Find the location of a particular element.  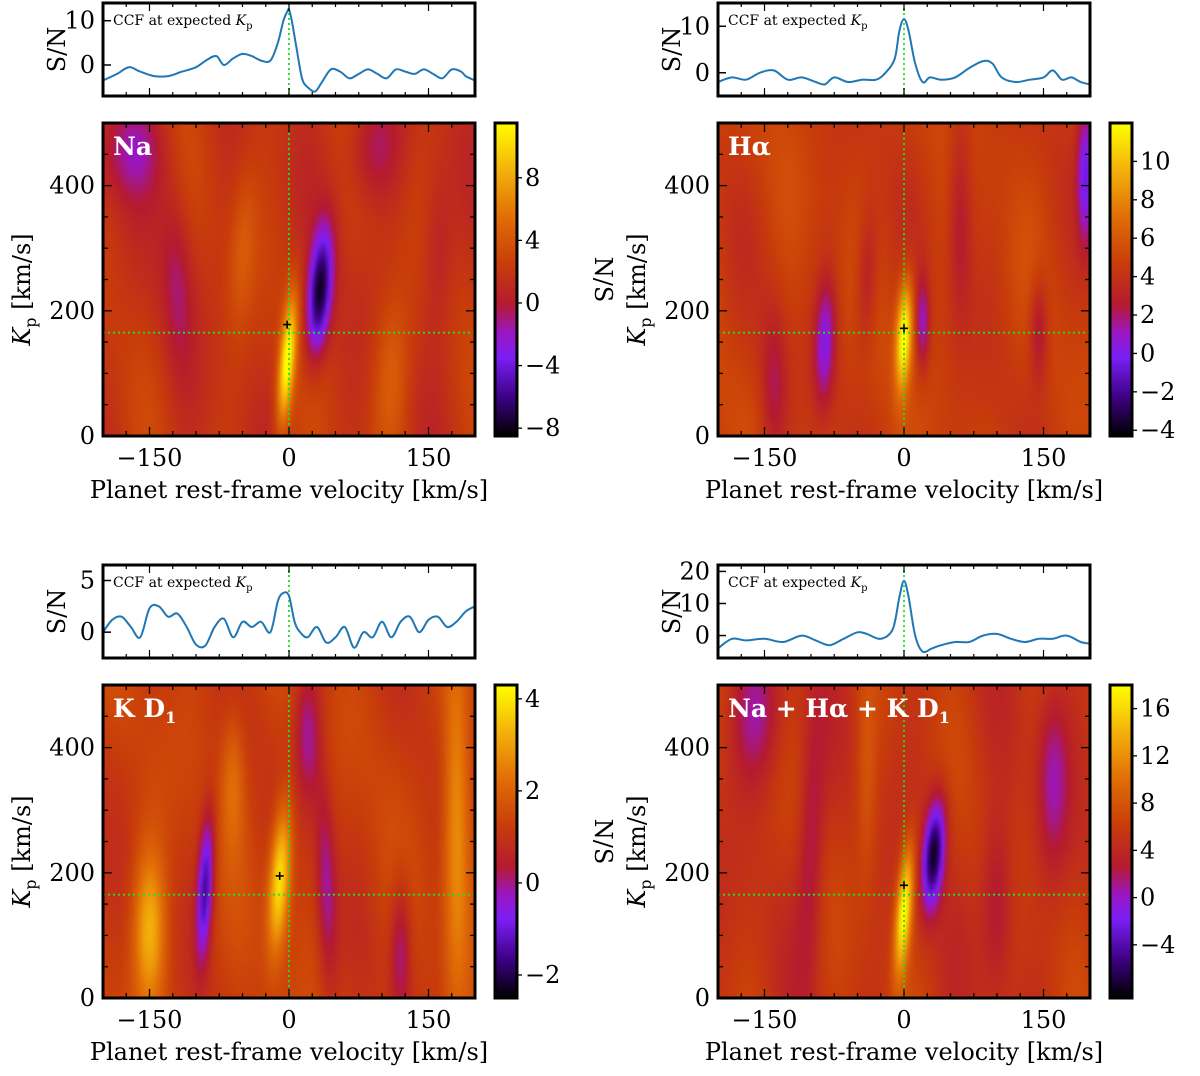

ccf-ytick-label: 20 is located at coordinates (694, 571).